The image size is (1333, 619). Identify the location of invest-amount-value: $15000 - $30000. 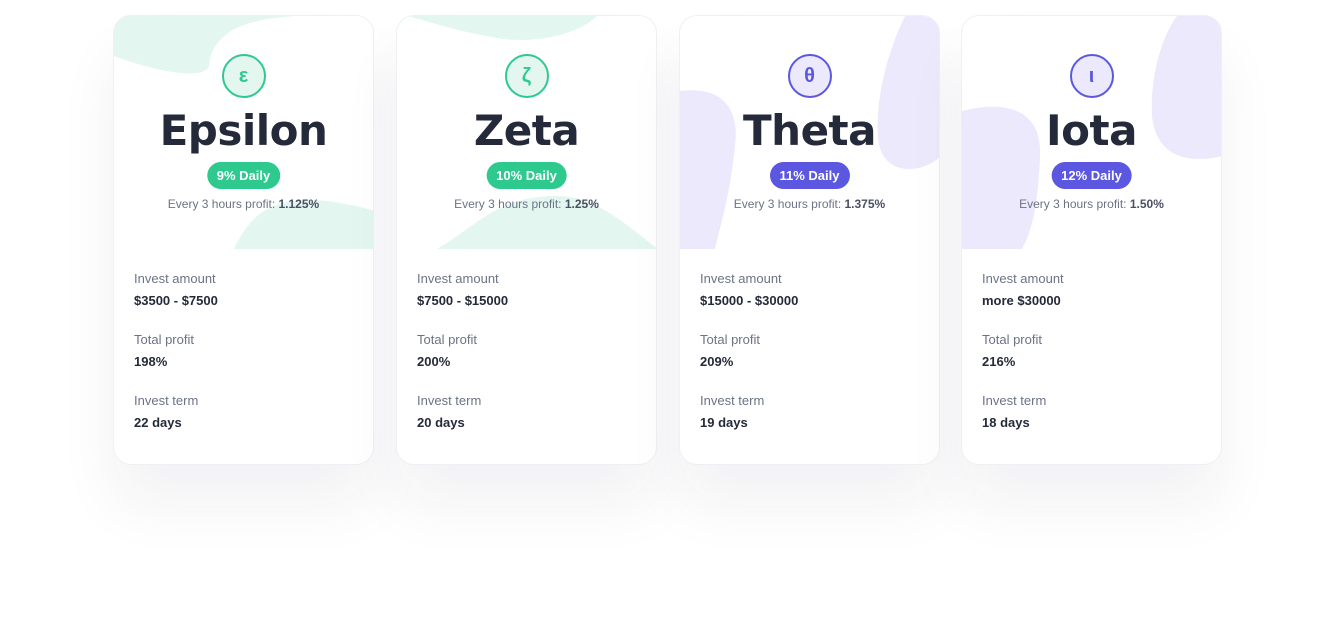
(749, 300).